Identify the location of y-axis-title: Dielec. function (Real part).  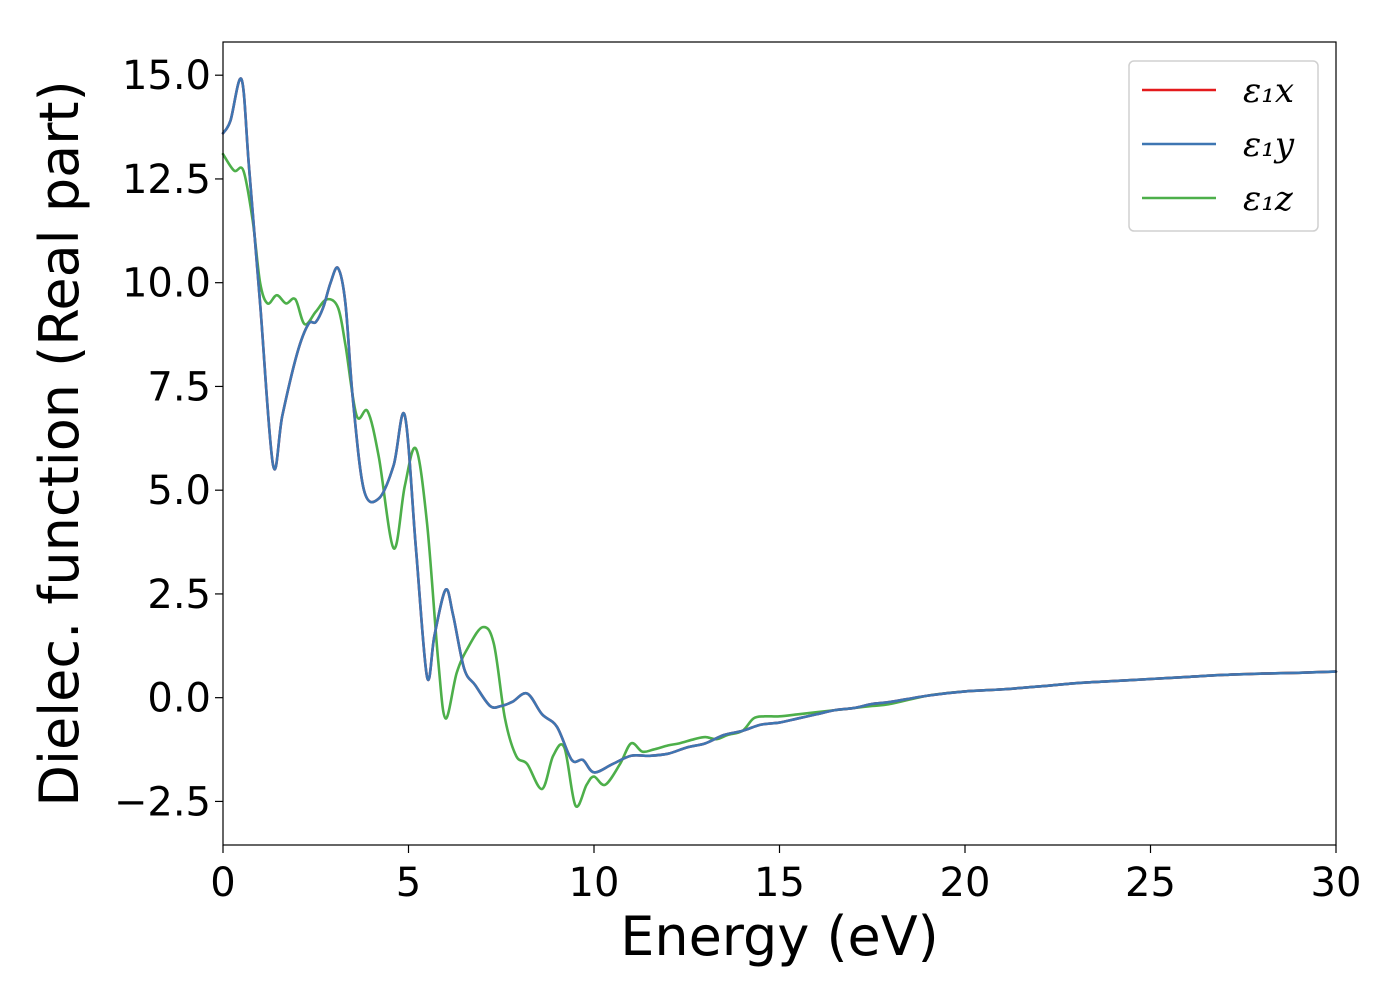
(59, 443).